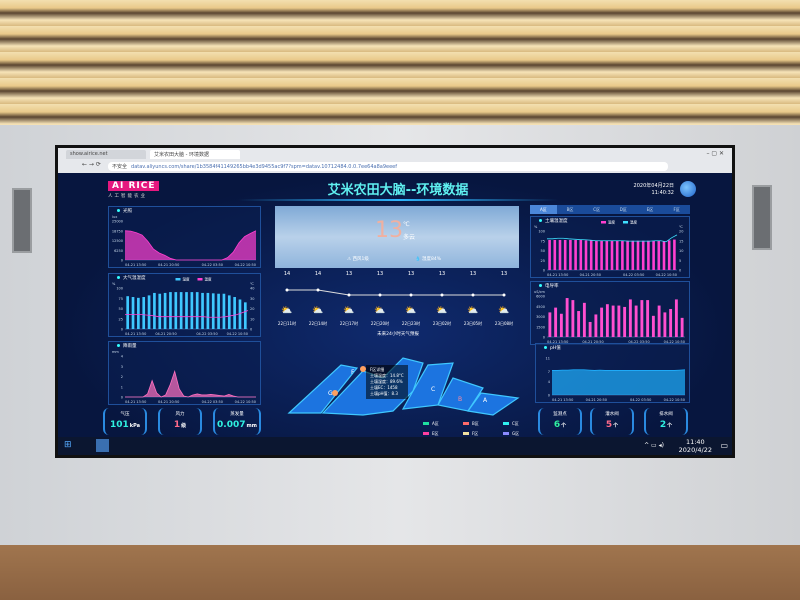  Describe the element at coordinates (543, 209) in the screenshot. I see `tab-zone-a: A区` at that location.